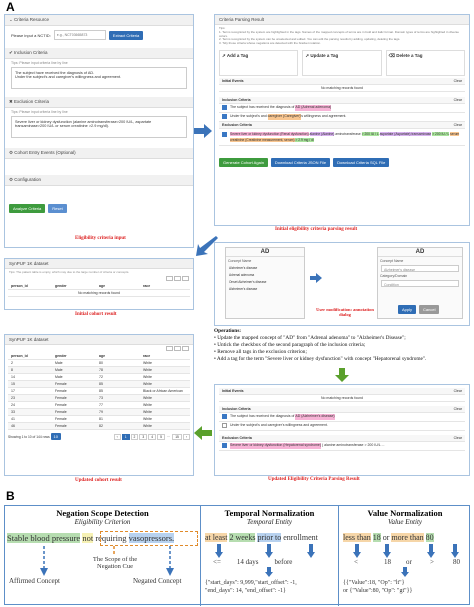 This screenshot has height=607, width=474. What do you see at coordinates (125, 436) in the screenshot?
I see `page-button: 1` at bounding box center [125, 436].